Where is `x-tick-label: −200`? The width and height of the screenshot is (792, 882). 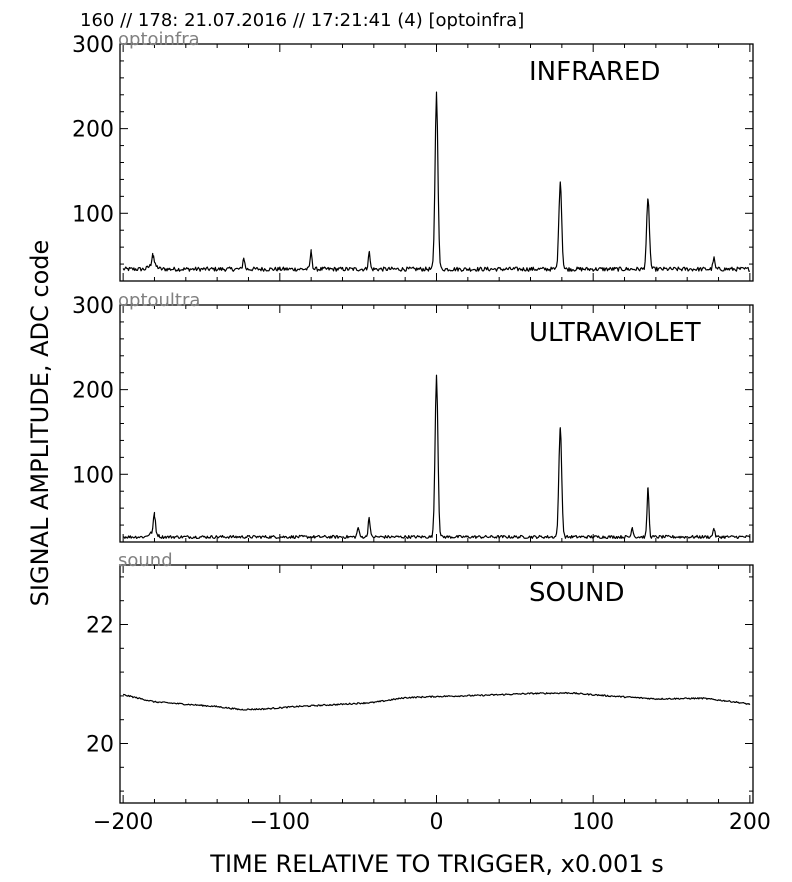
x-tick-label: −200 is located at coordinates (123, 822).